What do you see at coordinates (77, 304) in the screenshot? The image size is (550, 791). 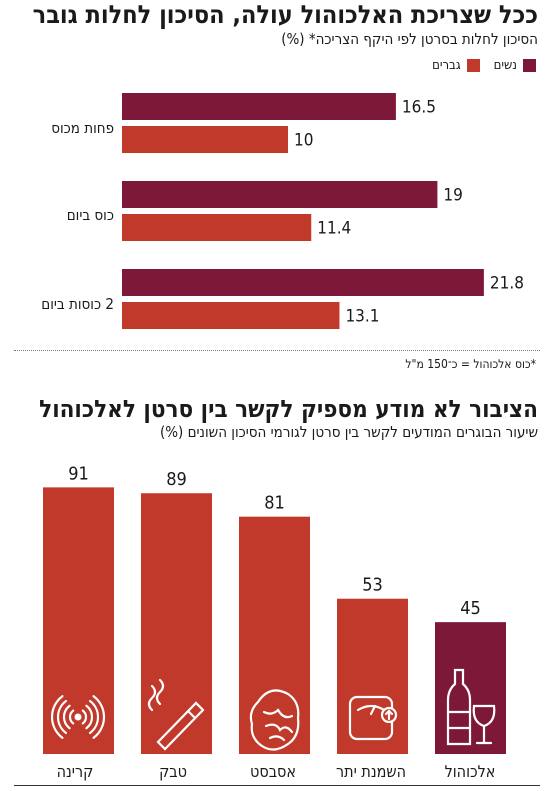 I see `chart1-category-label-3: 2 כוסות ביום` at bounding box center [77, 304].